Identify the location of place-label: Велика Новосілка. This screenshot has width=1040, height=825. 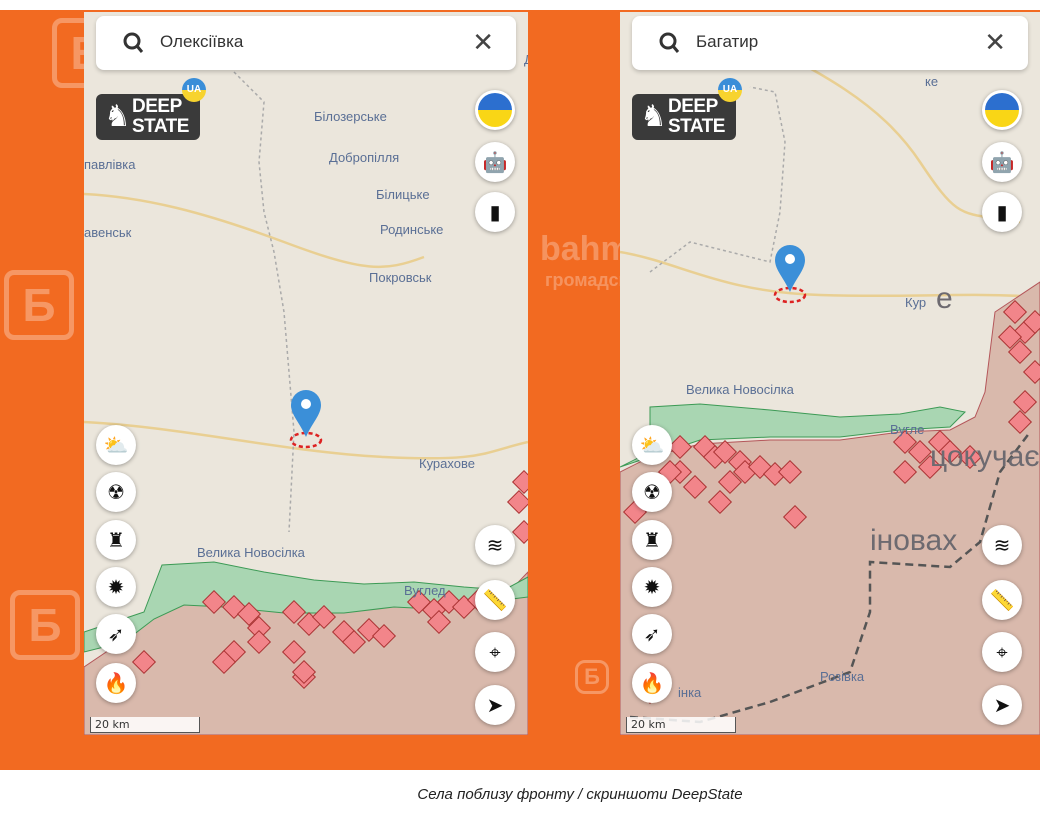
(740, 389).